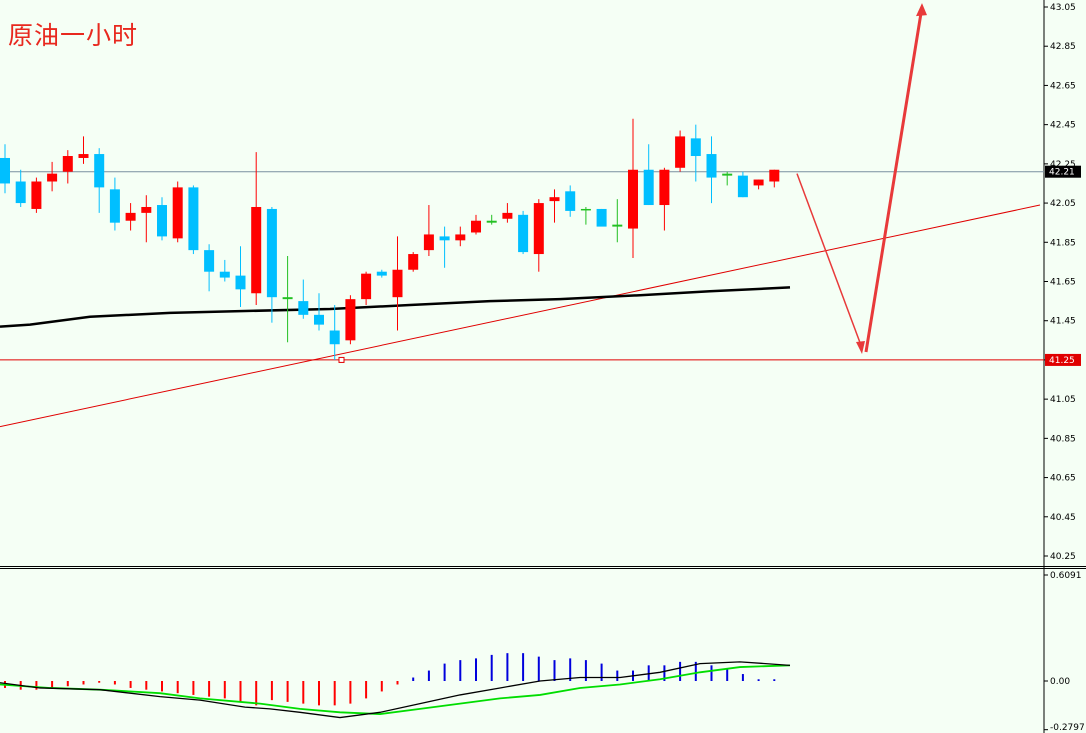 Image resolution: width=1086 pixels, height=733 pixels. Describe the element at coordinates (341, 359) in the screenshot. I see `trendline-anchor` at that location.